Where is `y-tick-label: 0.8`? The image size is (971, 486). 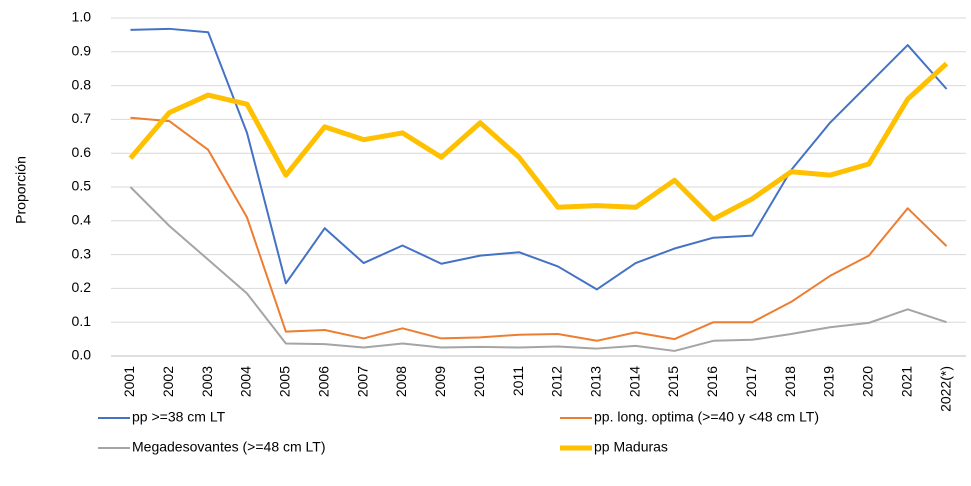 y-tick-label: 0.8 is located at coordinates (82, 84).